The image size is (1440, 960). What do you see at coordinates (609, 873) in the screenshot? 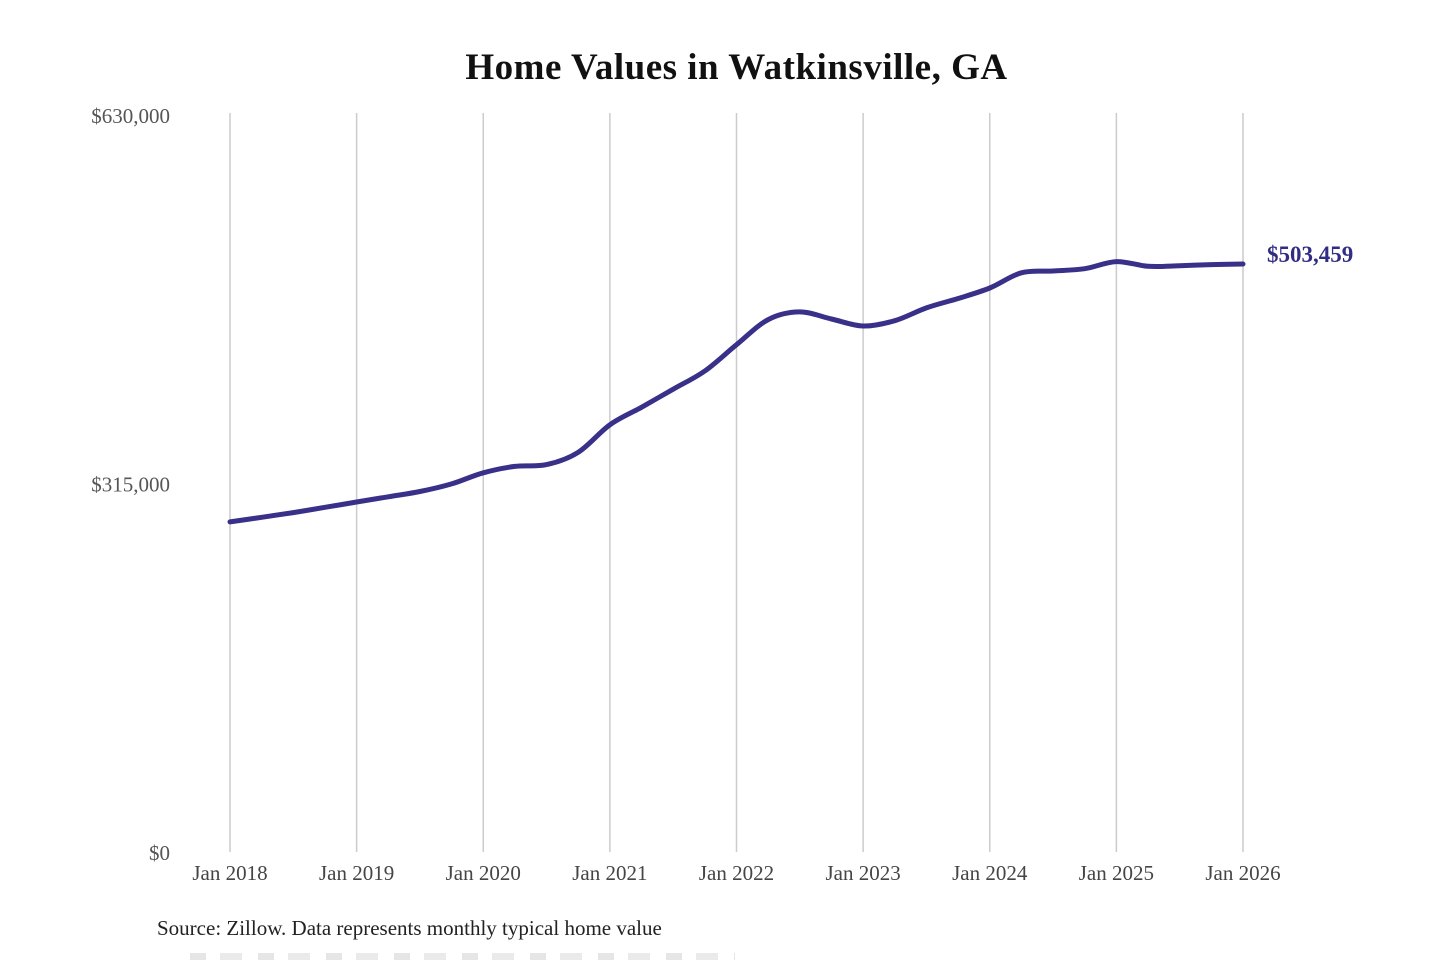
I see `x-tick-label: Jan 2021` at bounding box center [609, 873].